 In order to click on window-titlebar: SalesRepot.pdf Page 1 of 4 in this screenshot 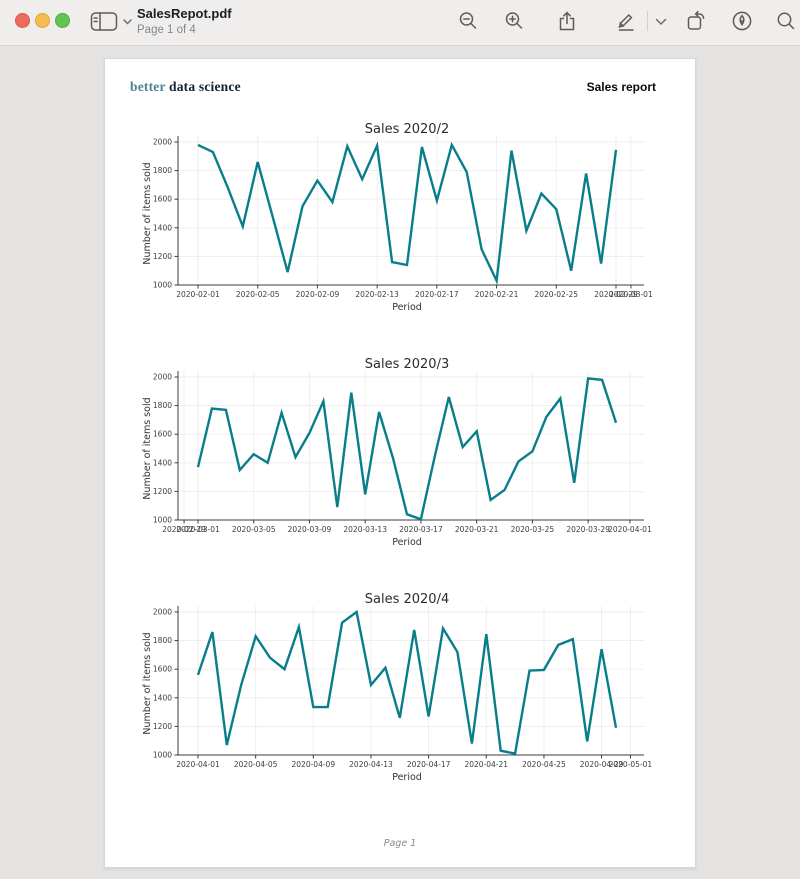, I will do `click(400, 23)`.